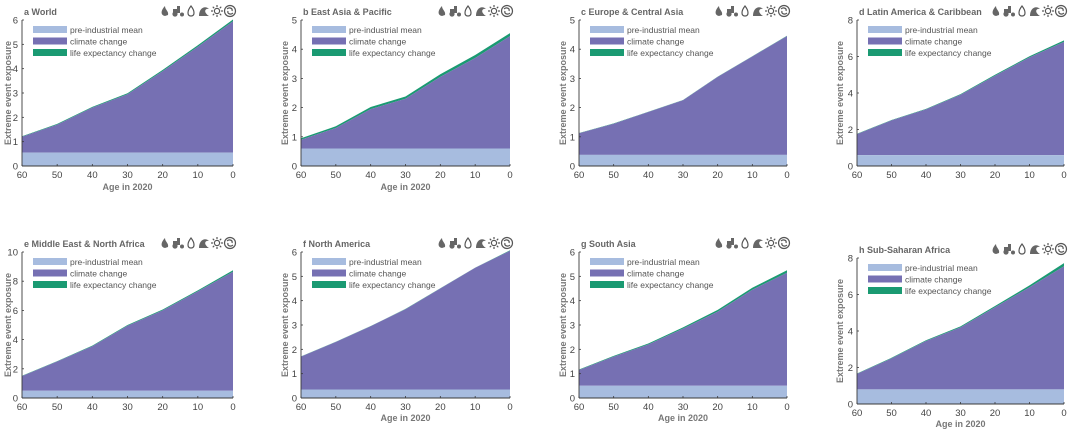  What do you see at coordinates (481, 243) in the screenshot?
I see `flood-icon` at bounding box center [481, 243].